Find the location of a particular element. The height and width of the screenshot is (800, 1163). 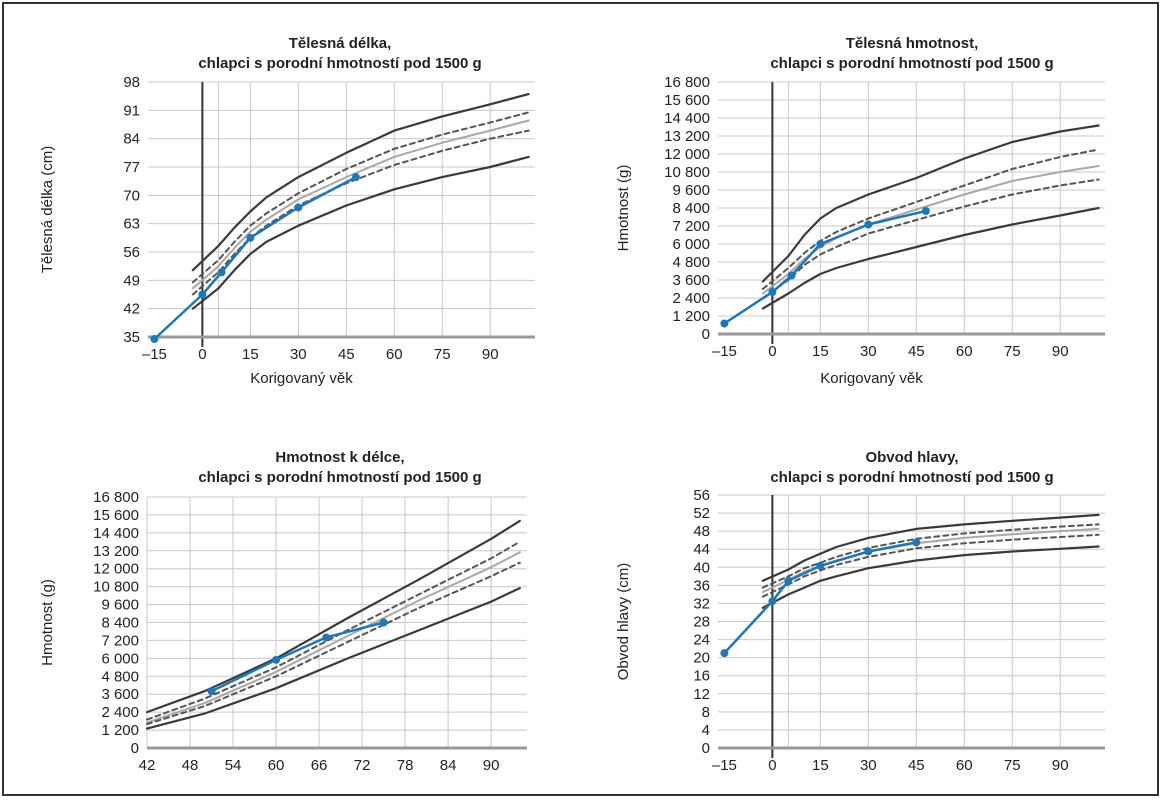

y-axis-label: Obvod hlavy (cm) is located at coordinates (623, 622).